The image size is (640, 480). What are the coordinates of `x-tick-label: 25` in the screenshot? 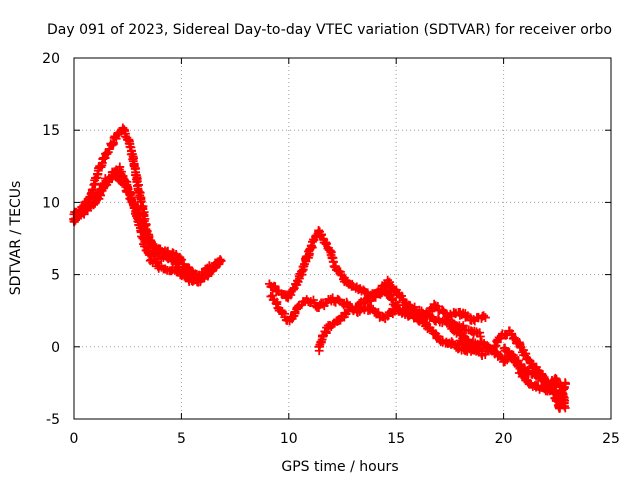 It's located at (611, 439).